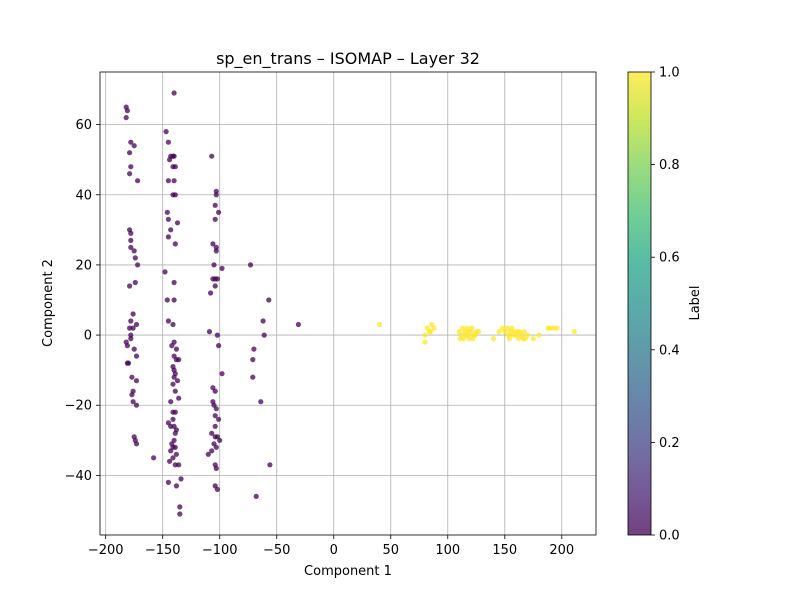 The image size is (800, 604). What do you see at coordinates (504, 550) in the screenshot?
I see `x-tick-label: 150` at bounding box center [504, 550].